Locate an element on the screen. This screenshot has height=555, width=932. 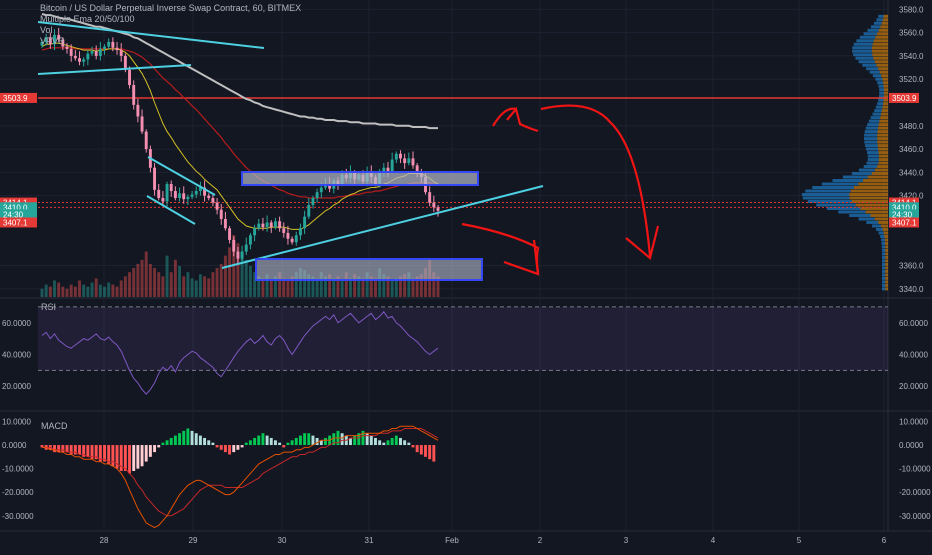
time-tick-label: 30 is located at coordinates (282, 540).